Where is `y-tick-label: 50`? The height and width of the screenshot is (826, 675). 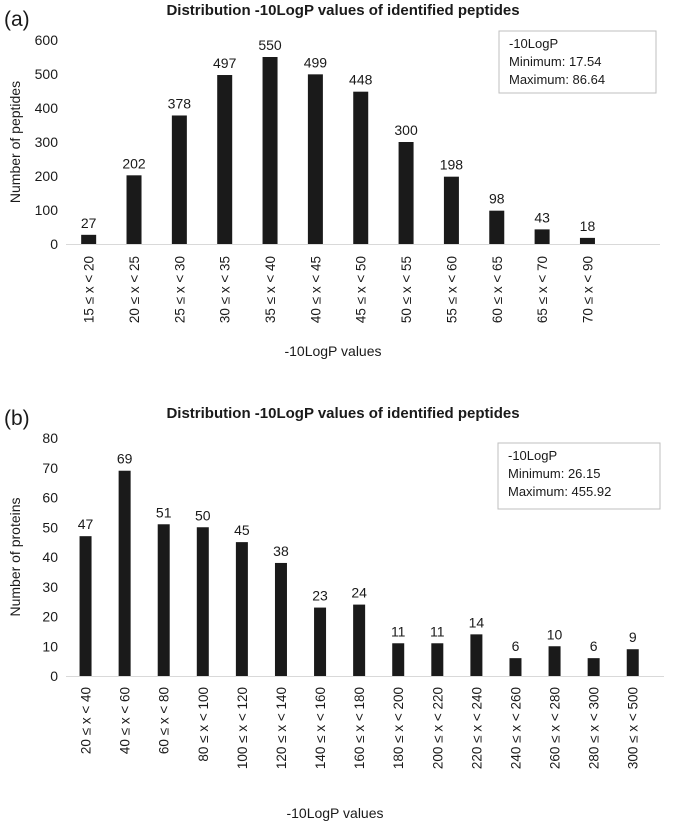
y-tick-label: 50 is located at coordinates (50, 527).